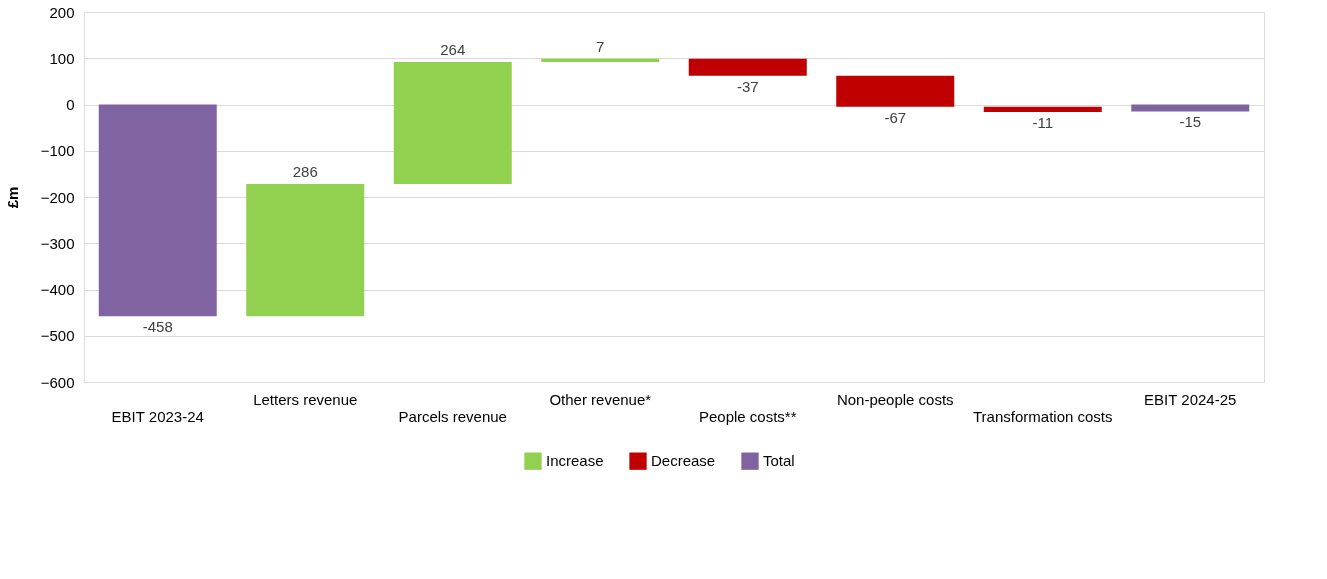  I want to click on data-label: -15, so click(1190, 122).